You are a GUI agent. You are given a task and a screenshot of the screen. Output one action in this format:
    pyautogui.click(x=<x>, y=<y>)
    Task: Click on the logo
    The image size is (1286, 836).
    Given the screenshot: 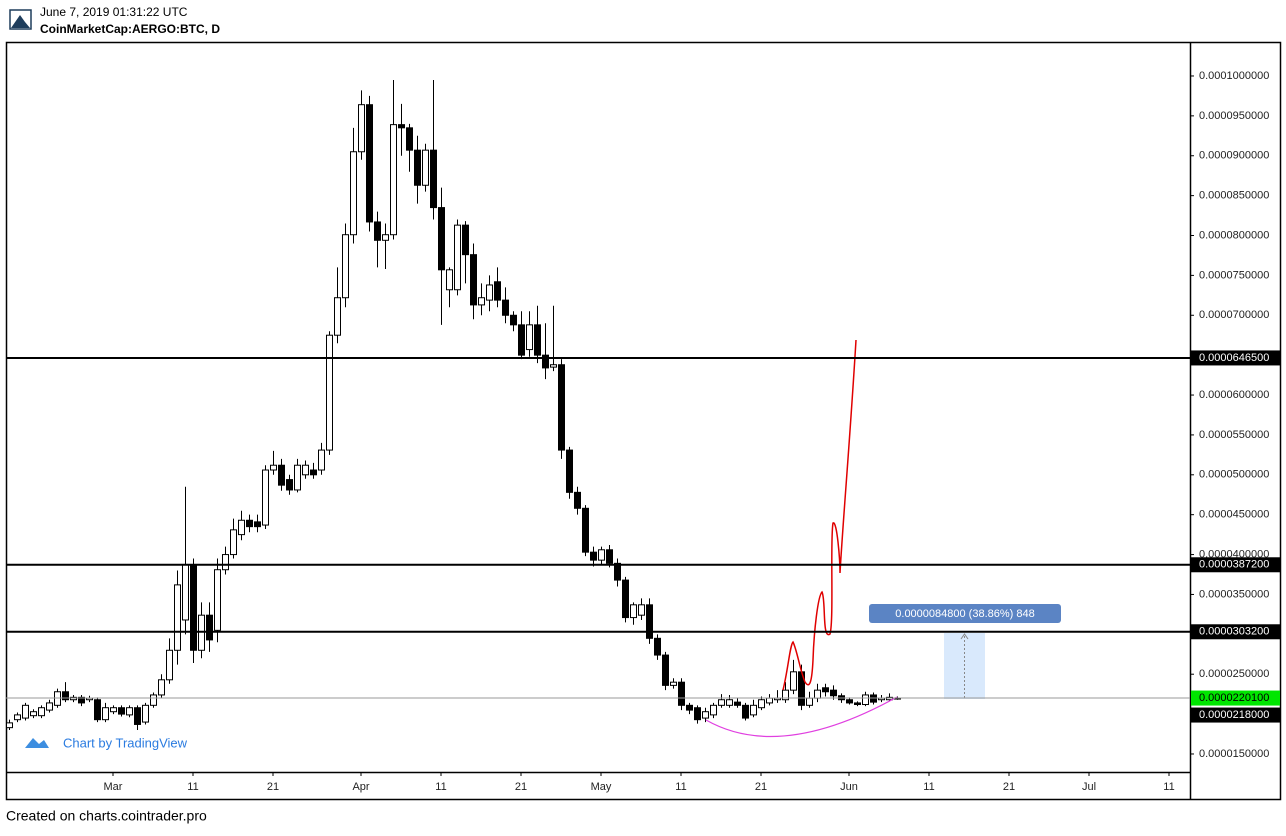 What is the action you would take?
    pyautogui.click(x=20, y=19)
    